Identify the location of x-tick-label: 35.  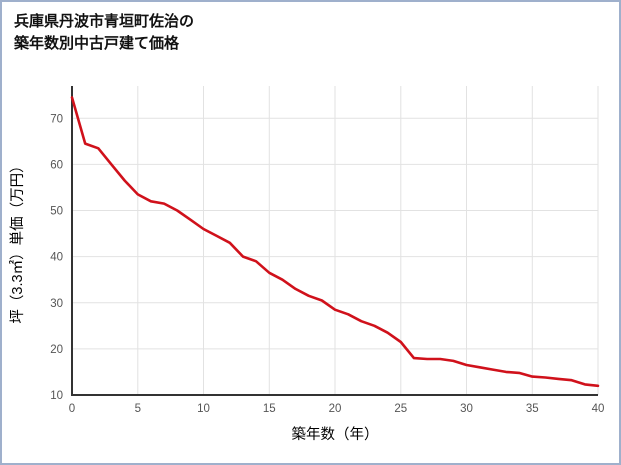
(532, 409).